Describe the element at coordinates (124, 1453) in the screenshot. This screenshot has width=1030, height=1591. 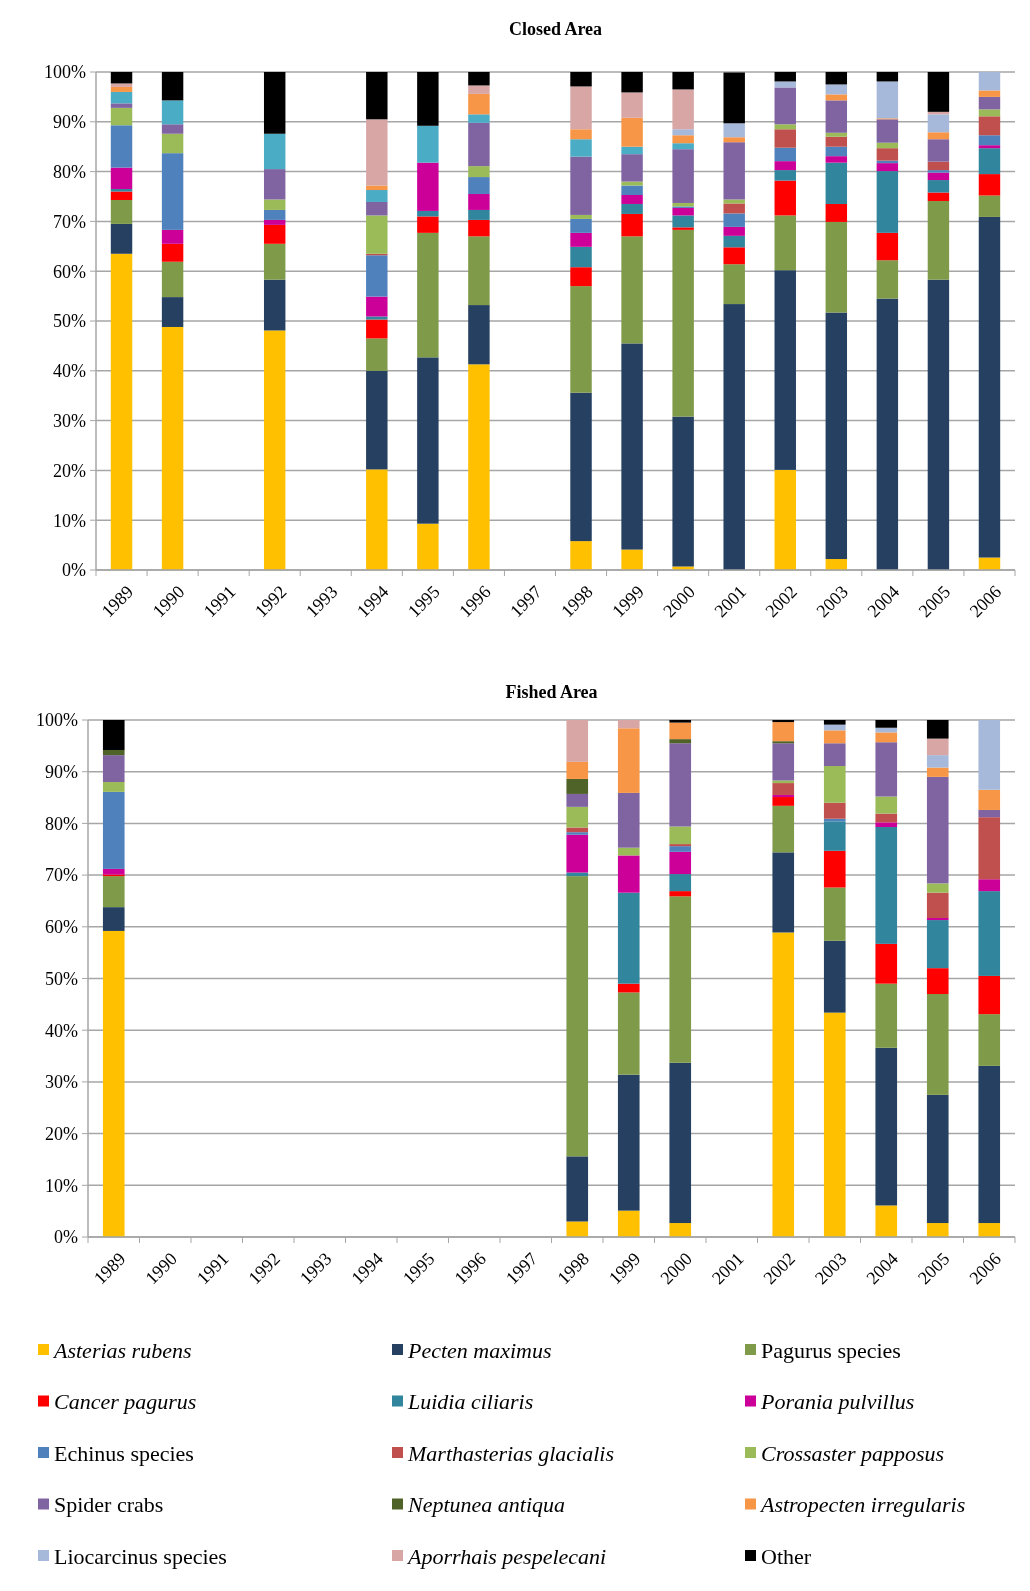
I see `legend-label: Echinus species` at that location.